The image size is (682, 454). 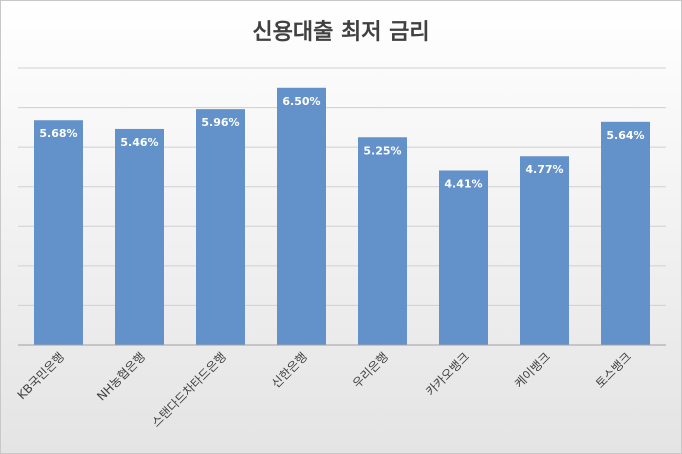 What do you see at coordinates (301, 101) in the screenshot?
I see `data-label: 6.50%` at bounding box center [301, 101].